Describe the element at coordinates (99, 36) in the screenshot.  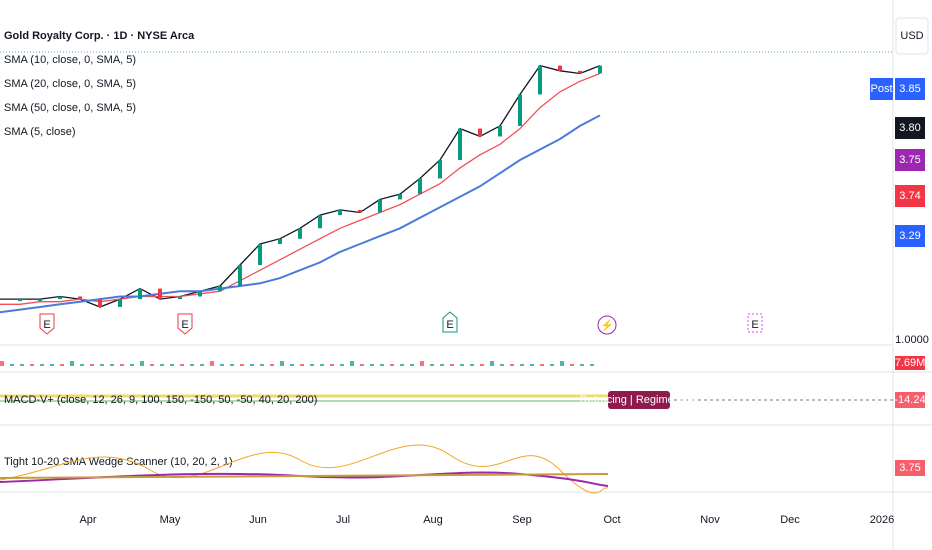
I see `title: Gold Royalty Corp. · 1D · NYSE Arca` at that location.